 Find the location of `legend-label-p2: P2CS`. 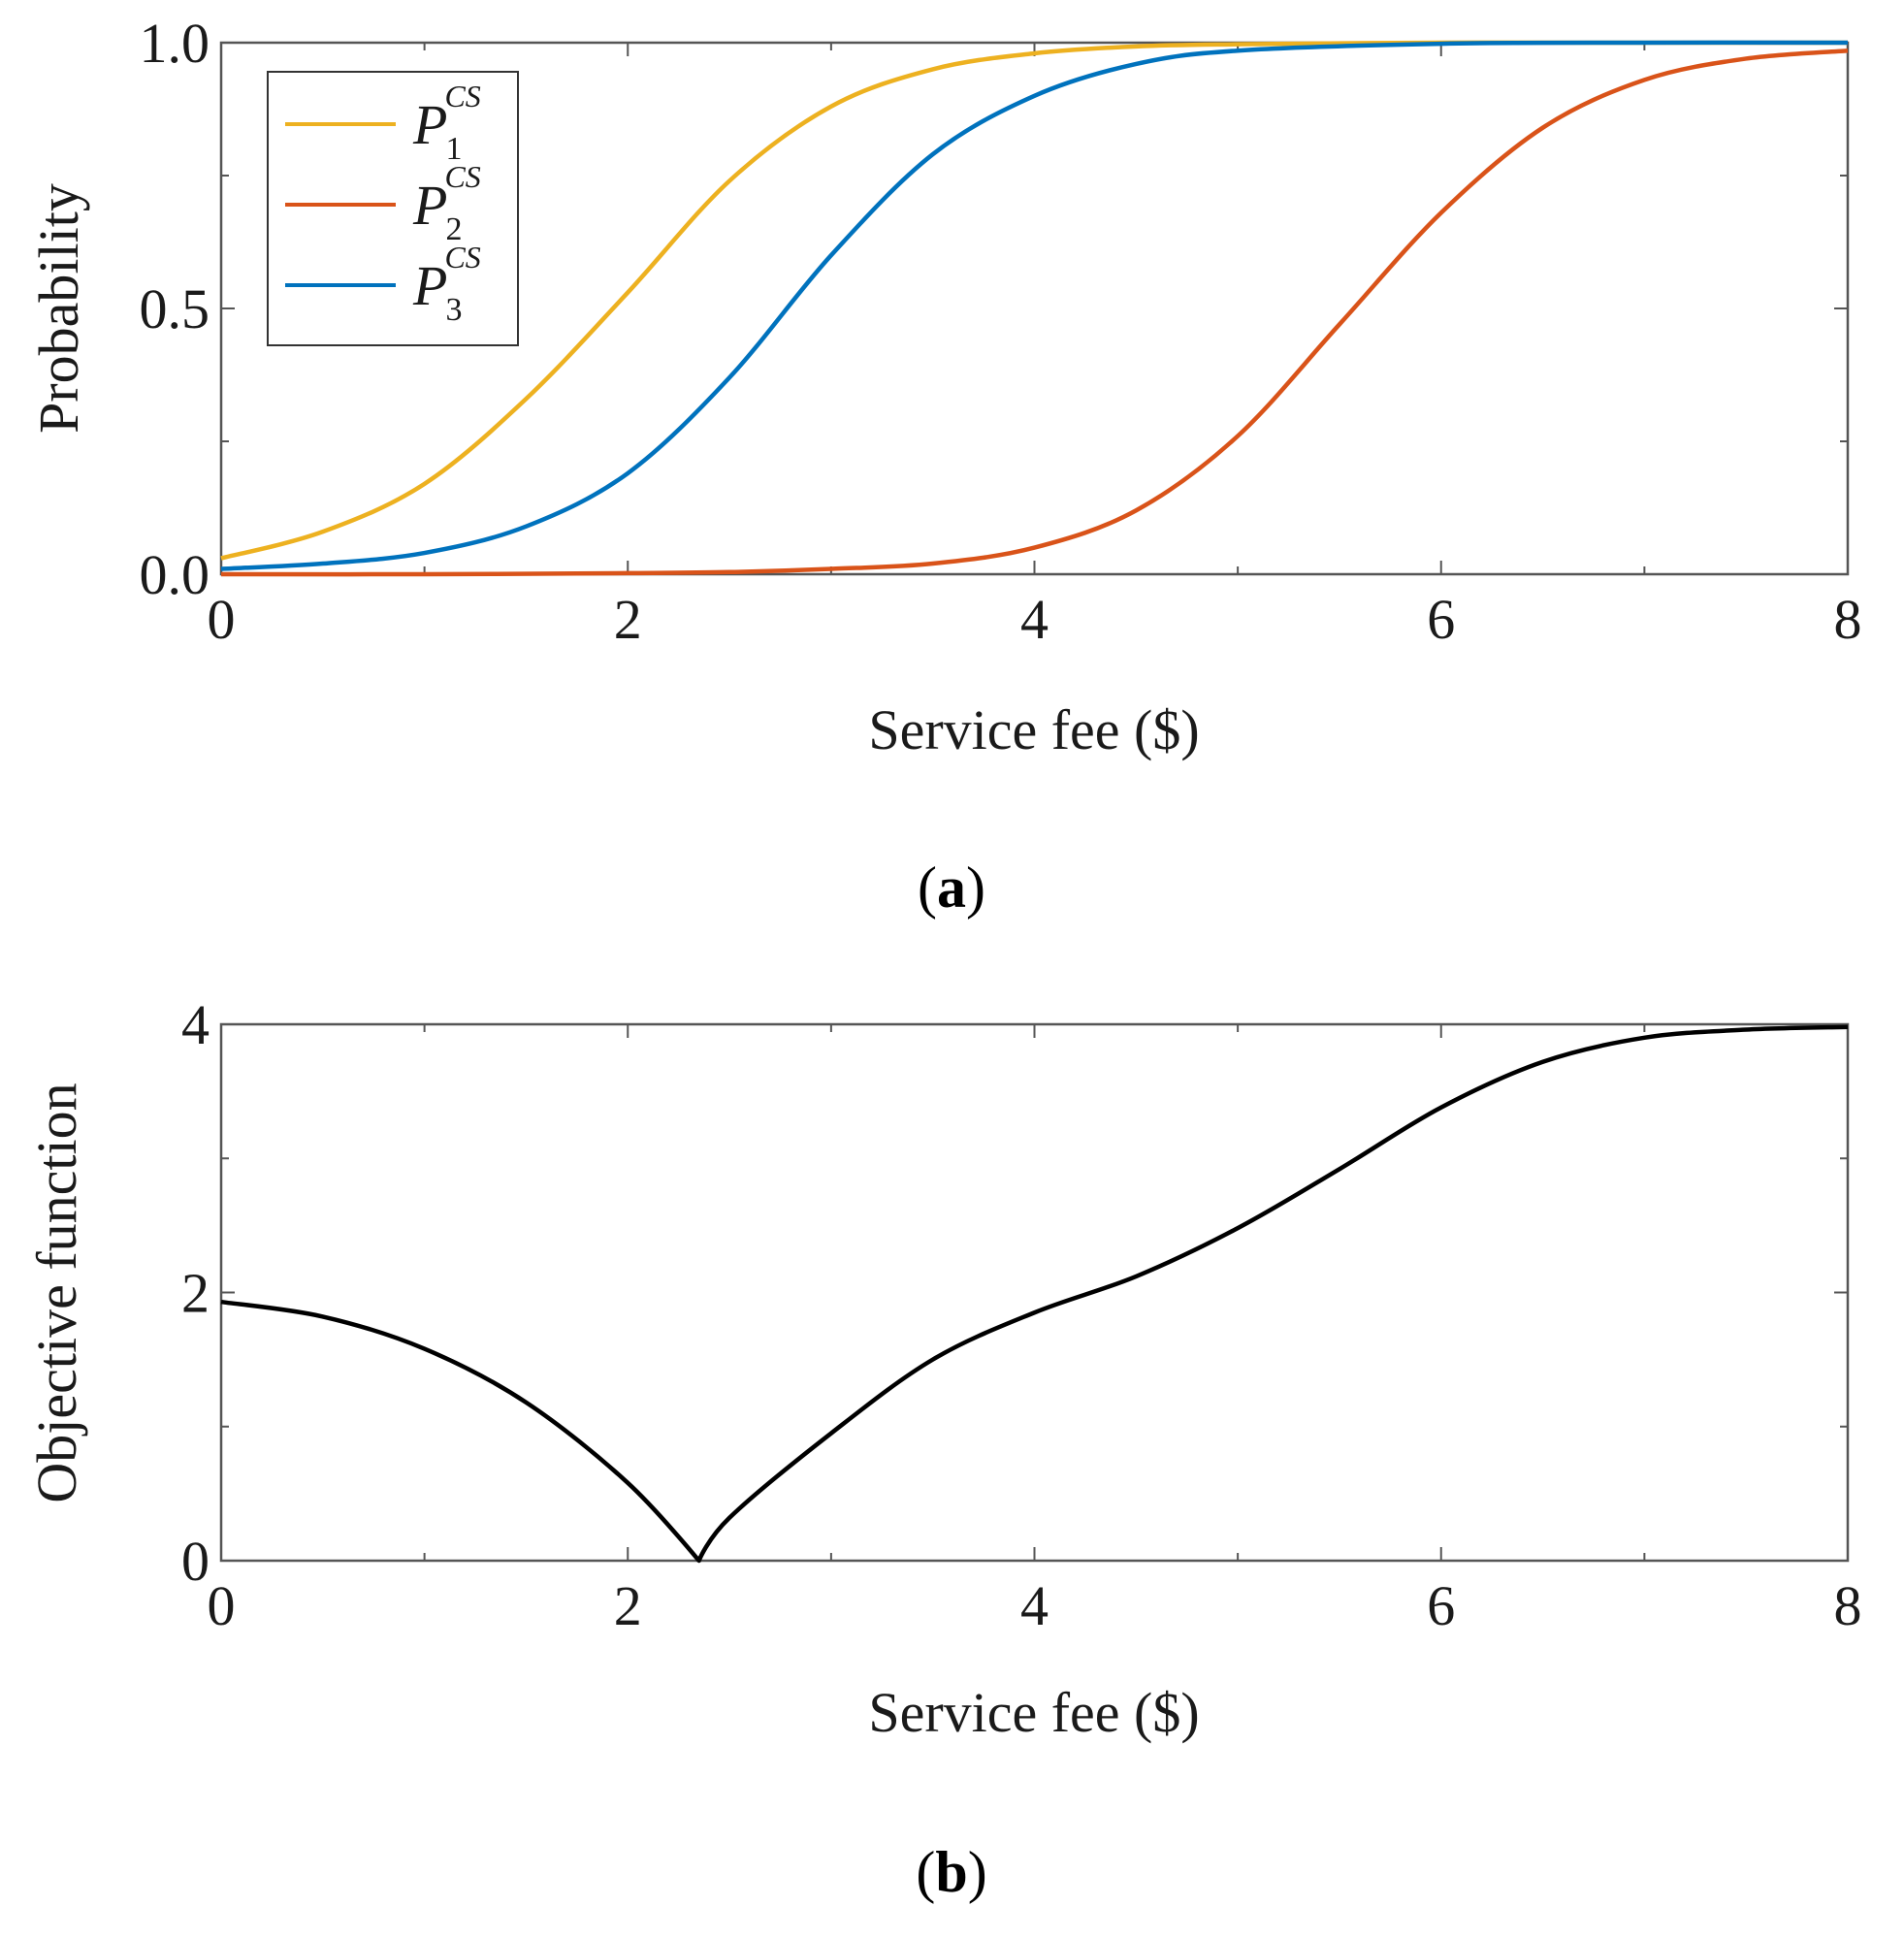

legend-label-p2: P2CS is located at coordinates (446, 203).